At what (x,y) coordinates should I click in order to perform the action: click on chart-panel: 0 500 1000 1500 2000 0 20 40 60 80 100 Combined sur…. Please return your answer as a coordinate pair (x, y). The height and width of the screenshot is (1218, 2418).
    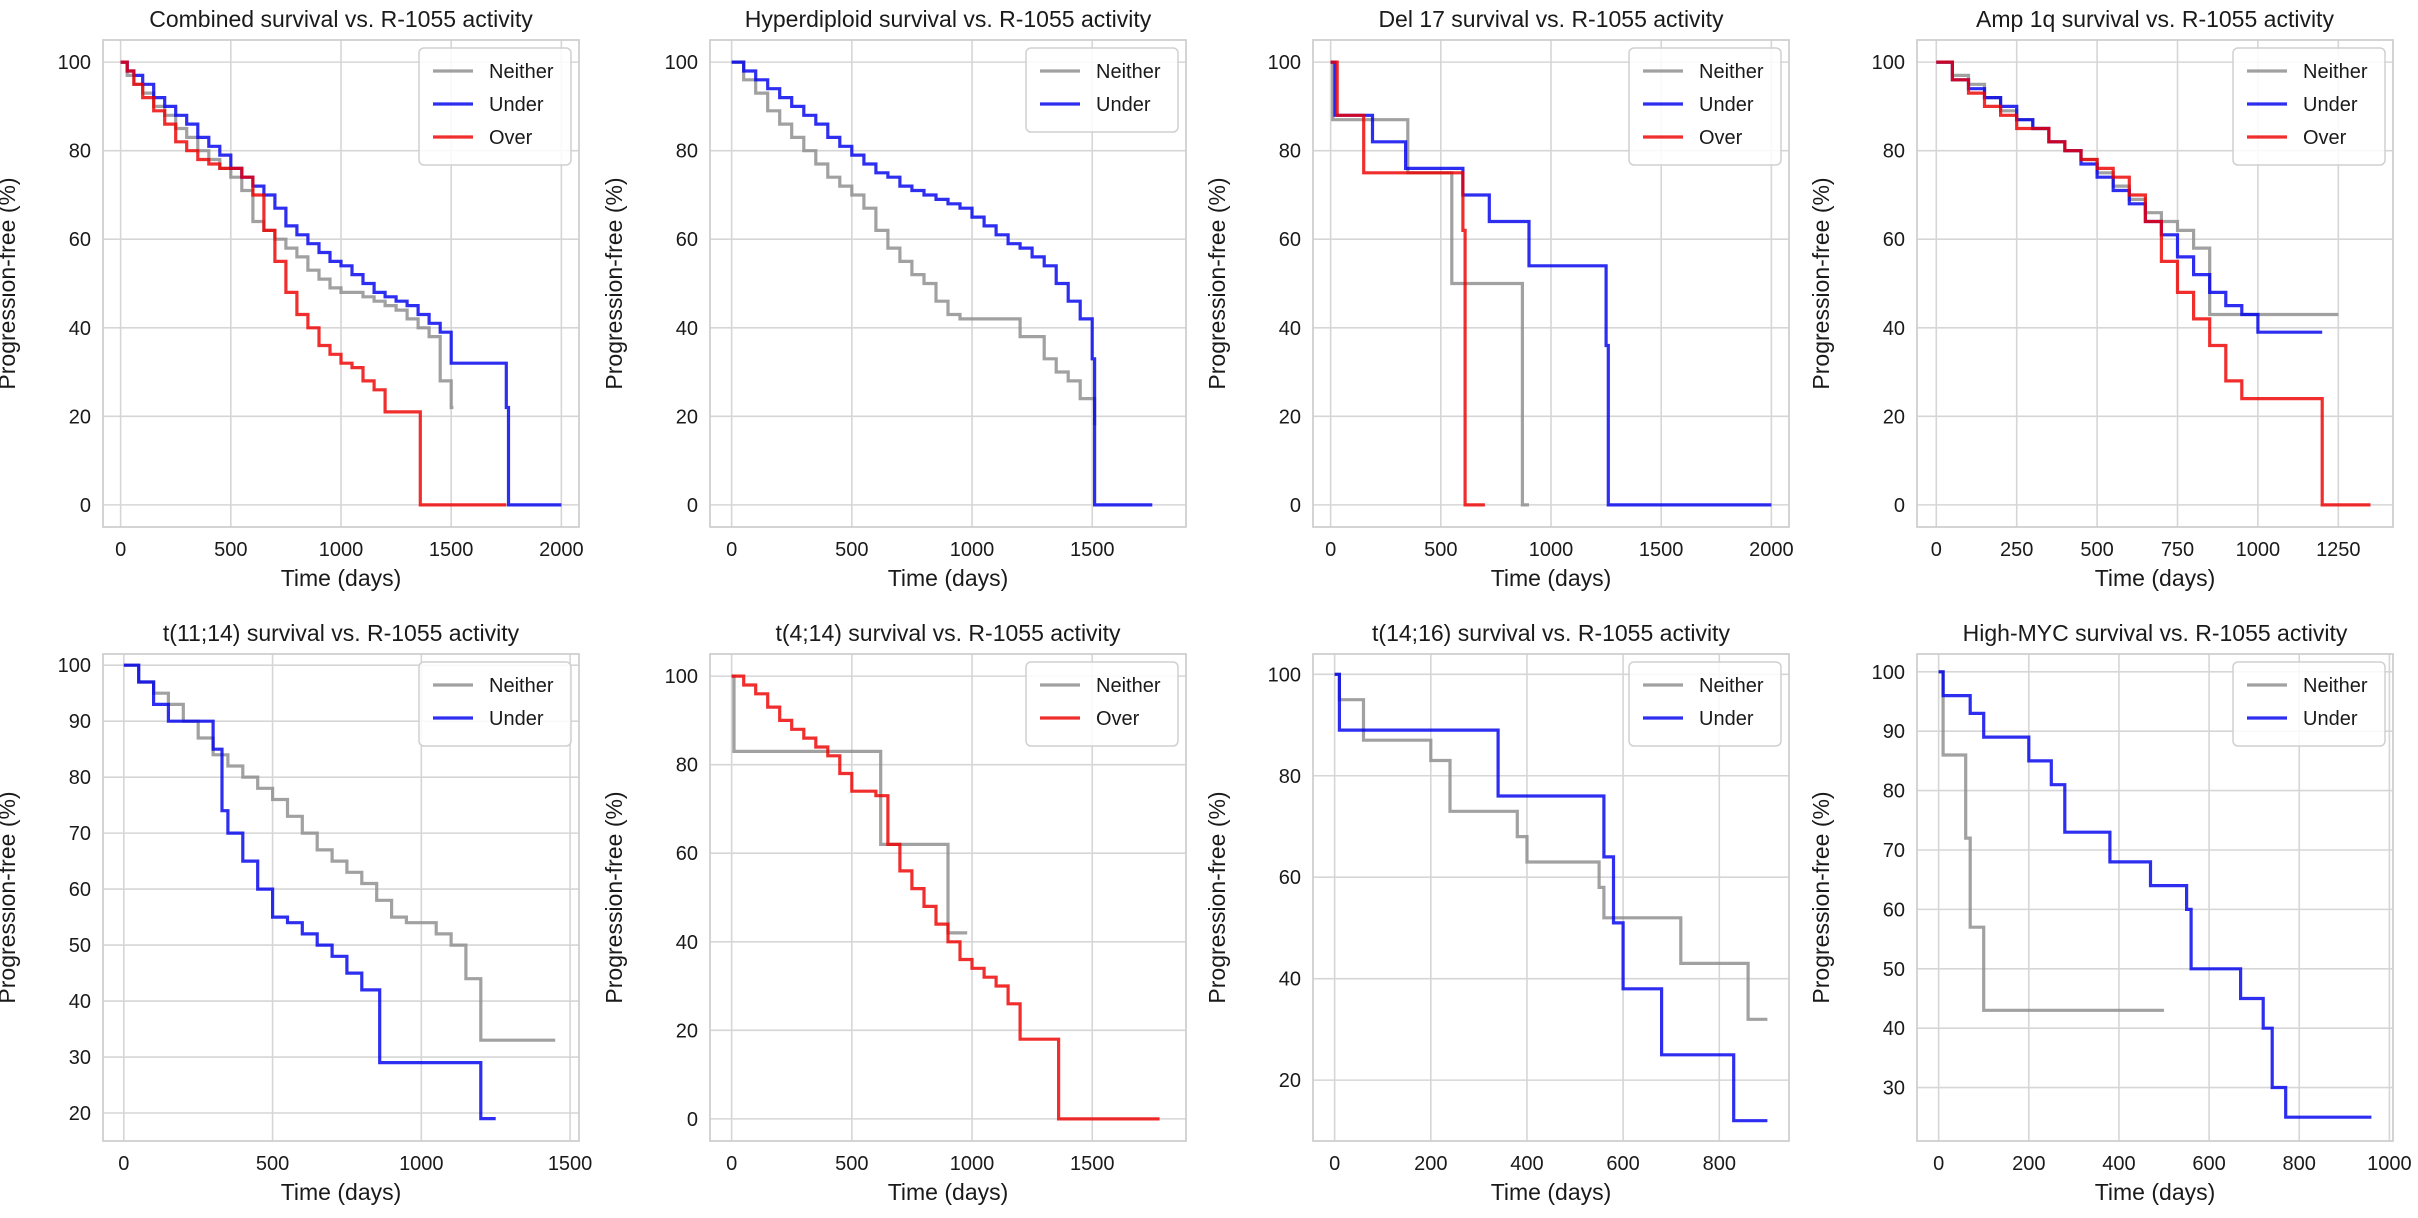
    Looking at the image, I should click on (292, 298).